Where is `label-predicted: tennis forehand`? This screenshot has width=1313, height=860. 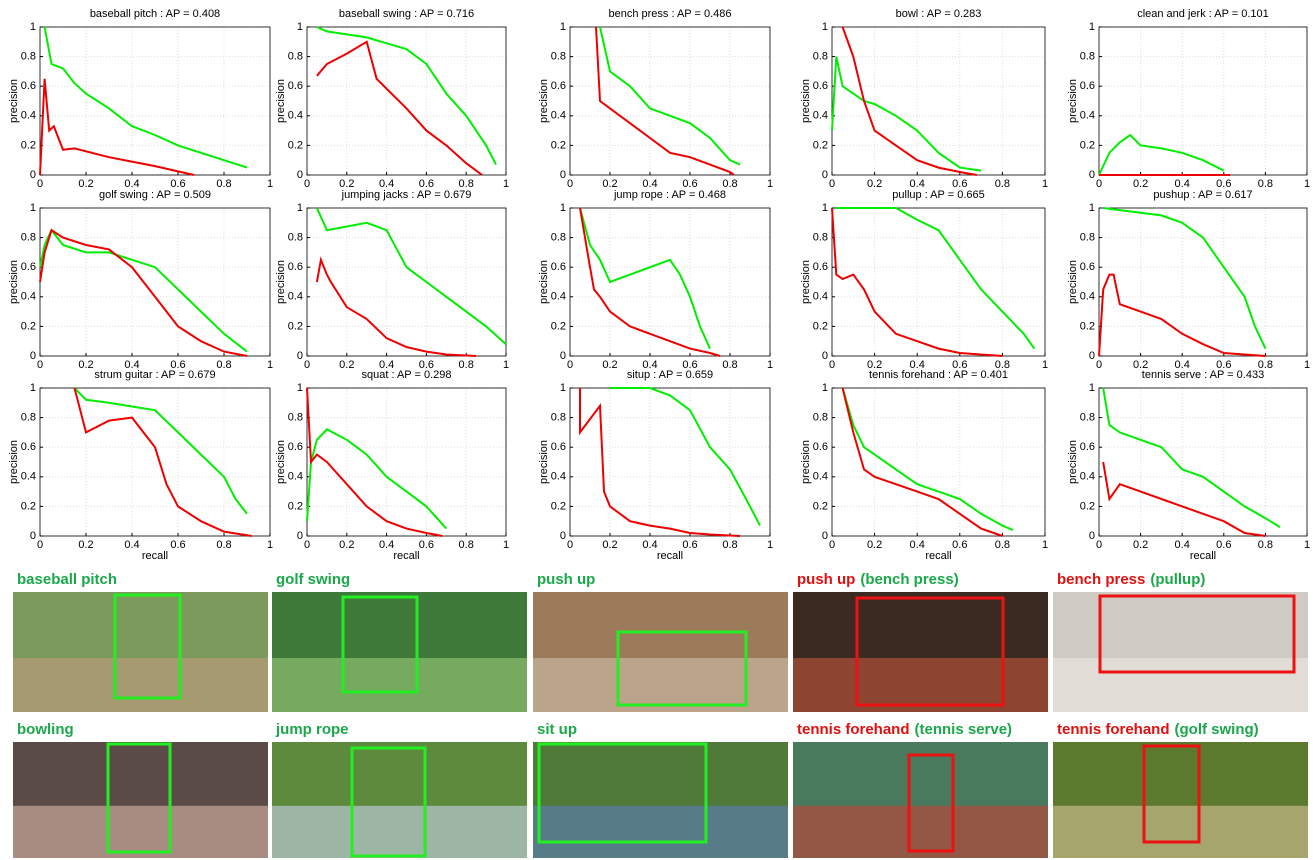
label-predicted: tennis forehand is located at coordinates (1113, 729).